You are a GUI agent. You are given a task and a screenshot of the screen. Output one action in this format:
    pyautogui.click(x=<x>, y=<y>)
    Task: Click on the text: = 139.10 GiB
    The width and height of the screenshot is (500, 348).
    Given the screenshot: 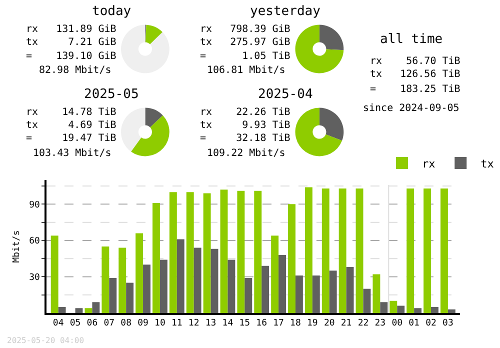 What is the action you would take?
    pyautogui.click(x=71, y=56)
    